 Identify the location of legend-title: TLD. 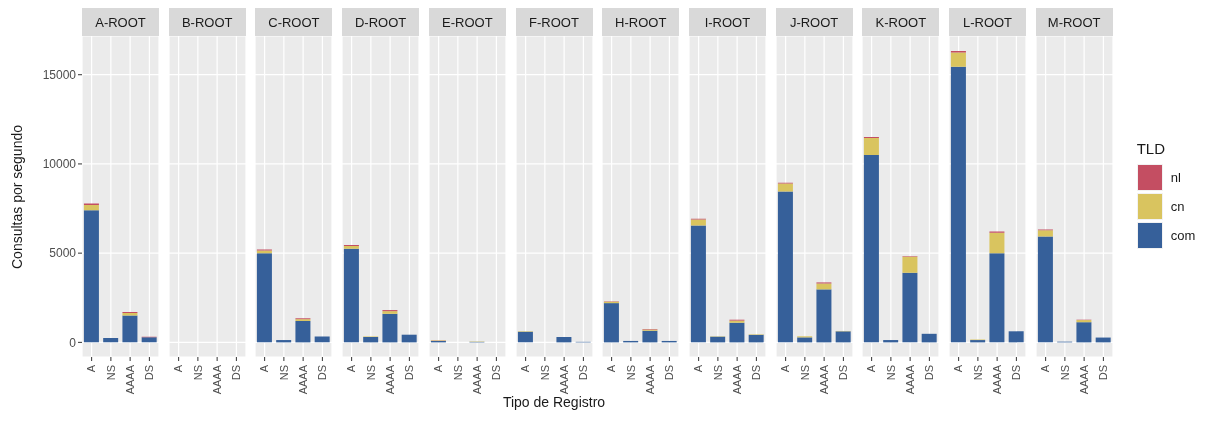
(1151, 148).